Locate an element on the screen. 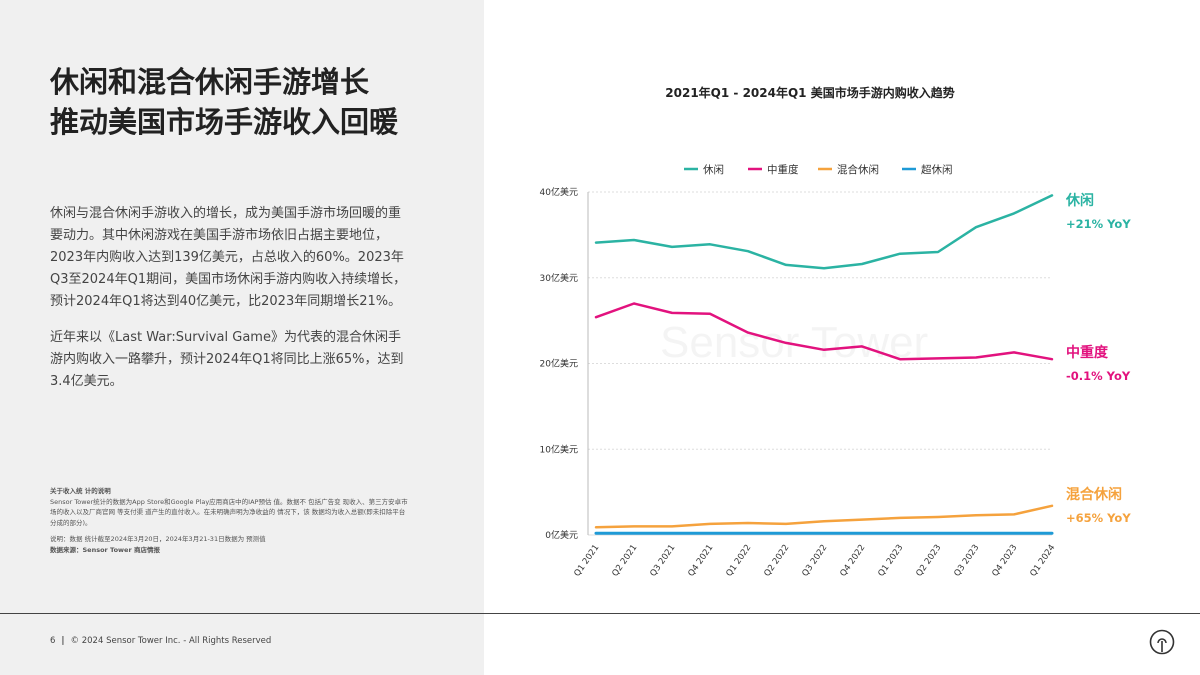 The width and height of the screenshot is (1200, 675). x-tick-label: Q4 2023 is located at coordinates (1004, 561).